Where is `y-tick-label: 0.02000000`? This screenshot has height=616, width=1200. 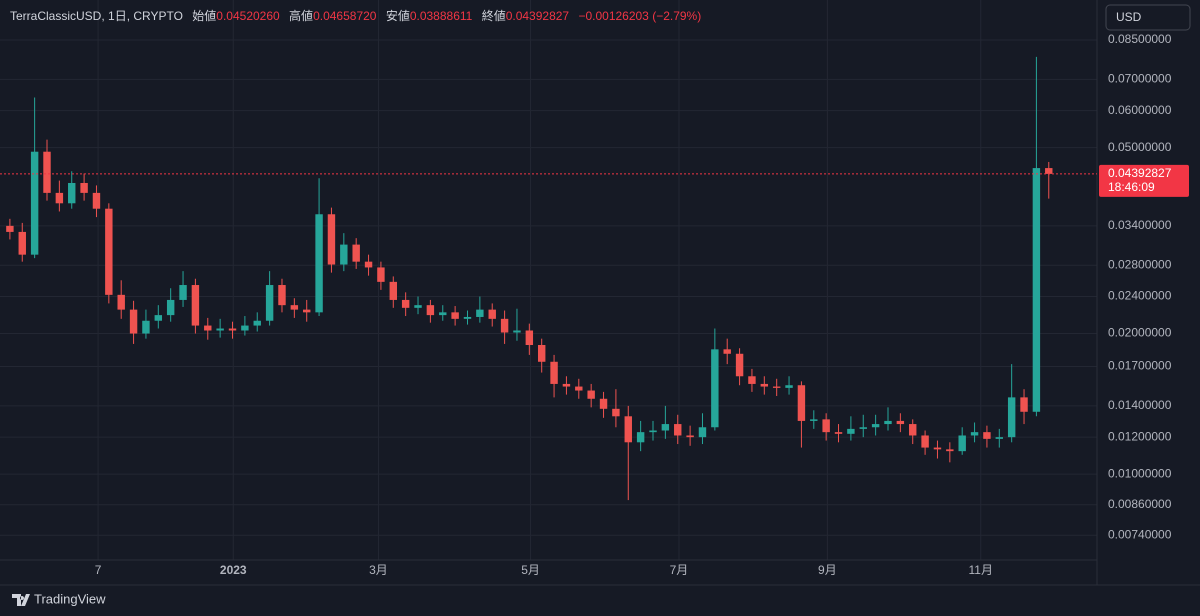
y-tick-label: 0.02000000 is located at coordinates (1140, 333).